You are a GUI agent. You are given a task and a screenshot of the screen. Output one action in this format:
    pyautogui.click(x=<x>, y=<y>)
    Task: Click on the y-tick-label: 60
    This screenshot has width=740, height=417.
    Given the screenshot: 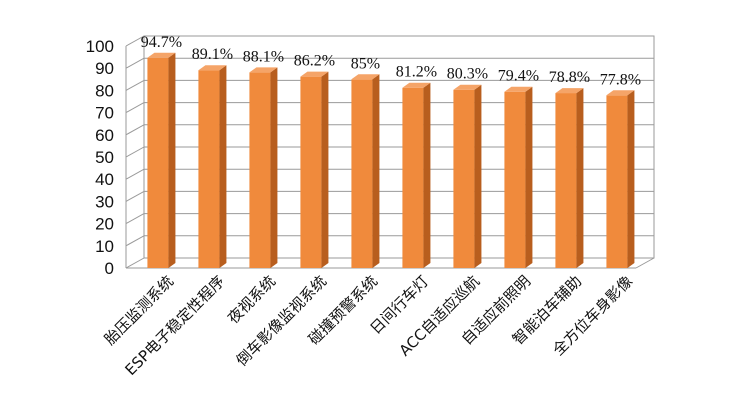 What is the action you would take?
    pyautogui.click(x=104, y=135)
    